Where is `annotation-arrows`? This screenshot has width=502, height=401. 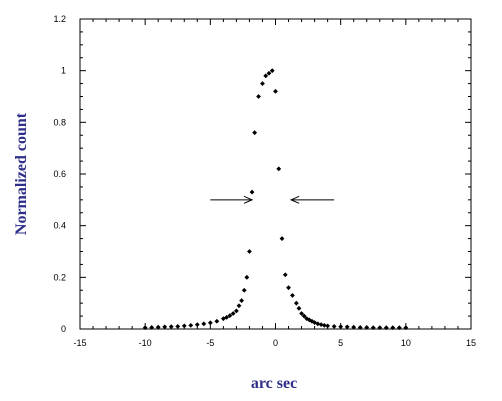
annotation-arrows is located at coordinates (272, 199).